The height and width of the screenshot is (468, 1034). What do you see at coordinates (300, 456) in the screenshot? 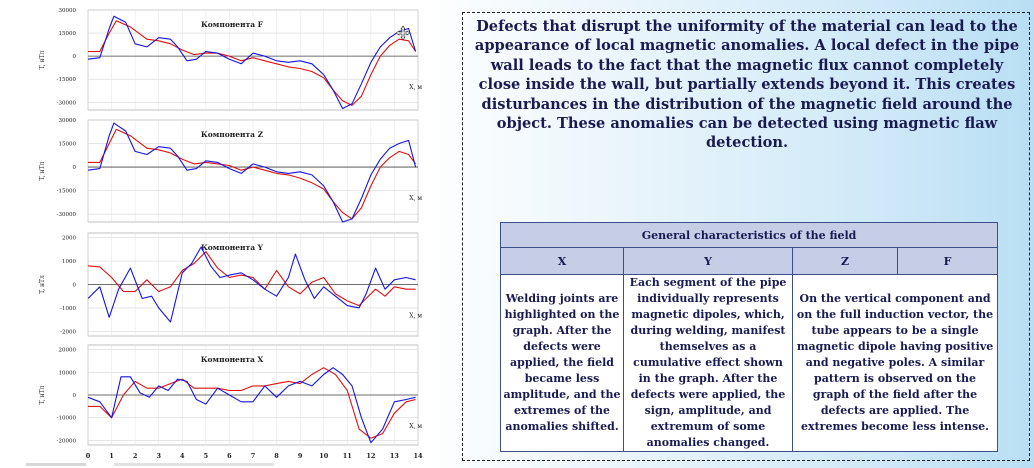
I see `x-tick-label: 9` at bounding box center [300, 456].